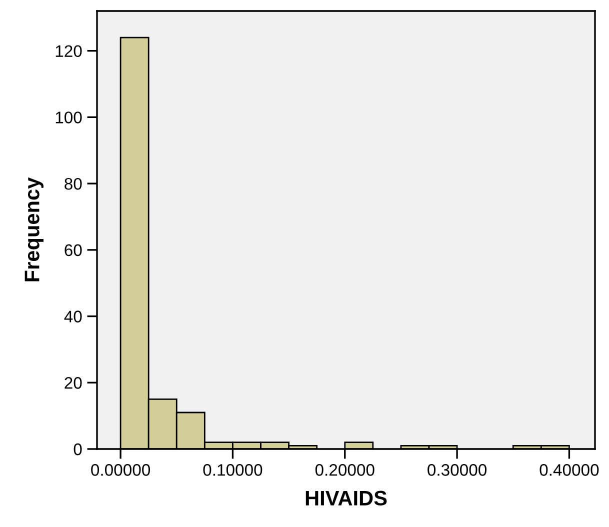 Image resolution: width=609 pixels, height=527 pixels. Describe the element at coordinates (73, 184) in the screenshot. I see `y-tick-label: 80` at that location.